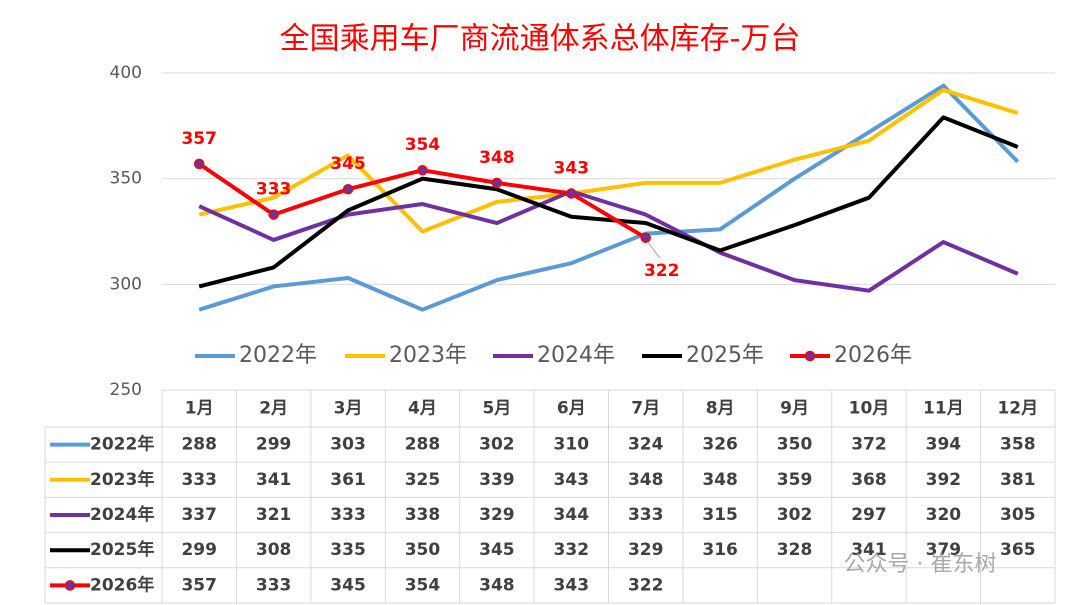 The height and width of the screenshot is (605, 1080). Describe the element at coordinates (540, 39) in the screenshot. I see `chart-title: 全国乘用车厂商流通体系总体库存-万台` at that location.